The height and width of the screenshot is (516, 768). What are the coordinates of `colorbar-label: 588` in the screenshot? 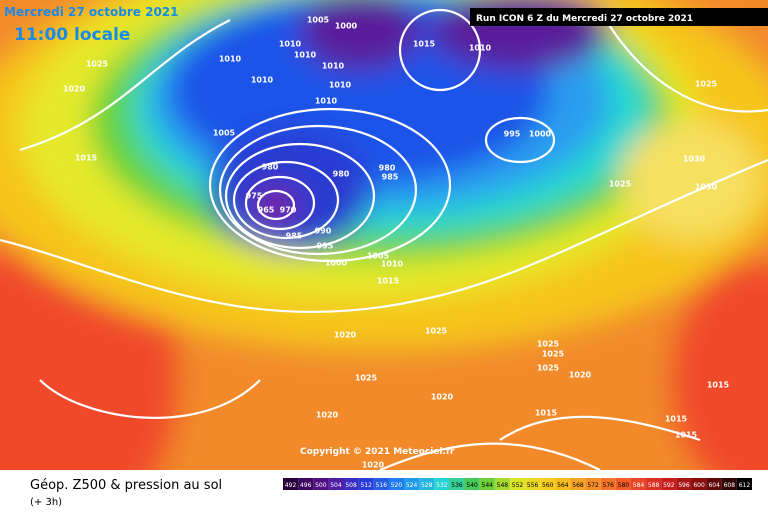 It's located at (654, 485).